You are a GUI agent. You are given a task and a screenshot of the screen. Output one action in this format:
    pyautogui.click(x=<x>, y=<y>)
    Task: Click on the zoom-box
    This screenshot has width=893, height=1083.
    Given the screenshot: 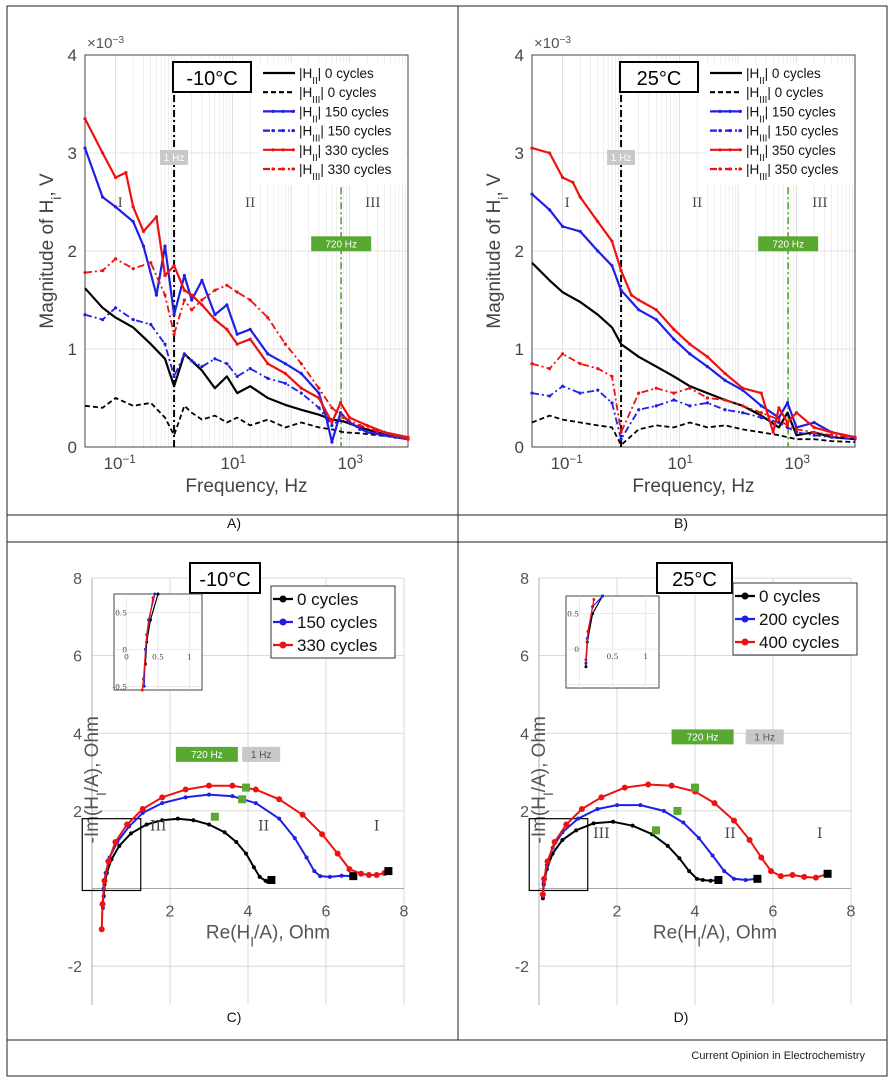 What is the action you would take?
    pyautogui.click(x=111, y=855)
    